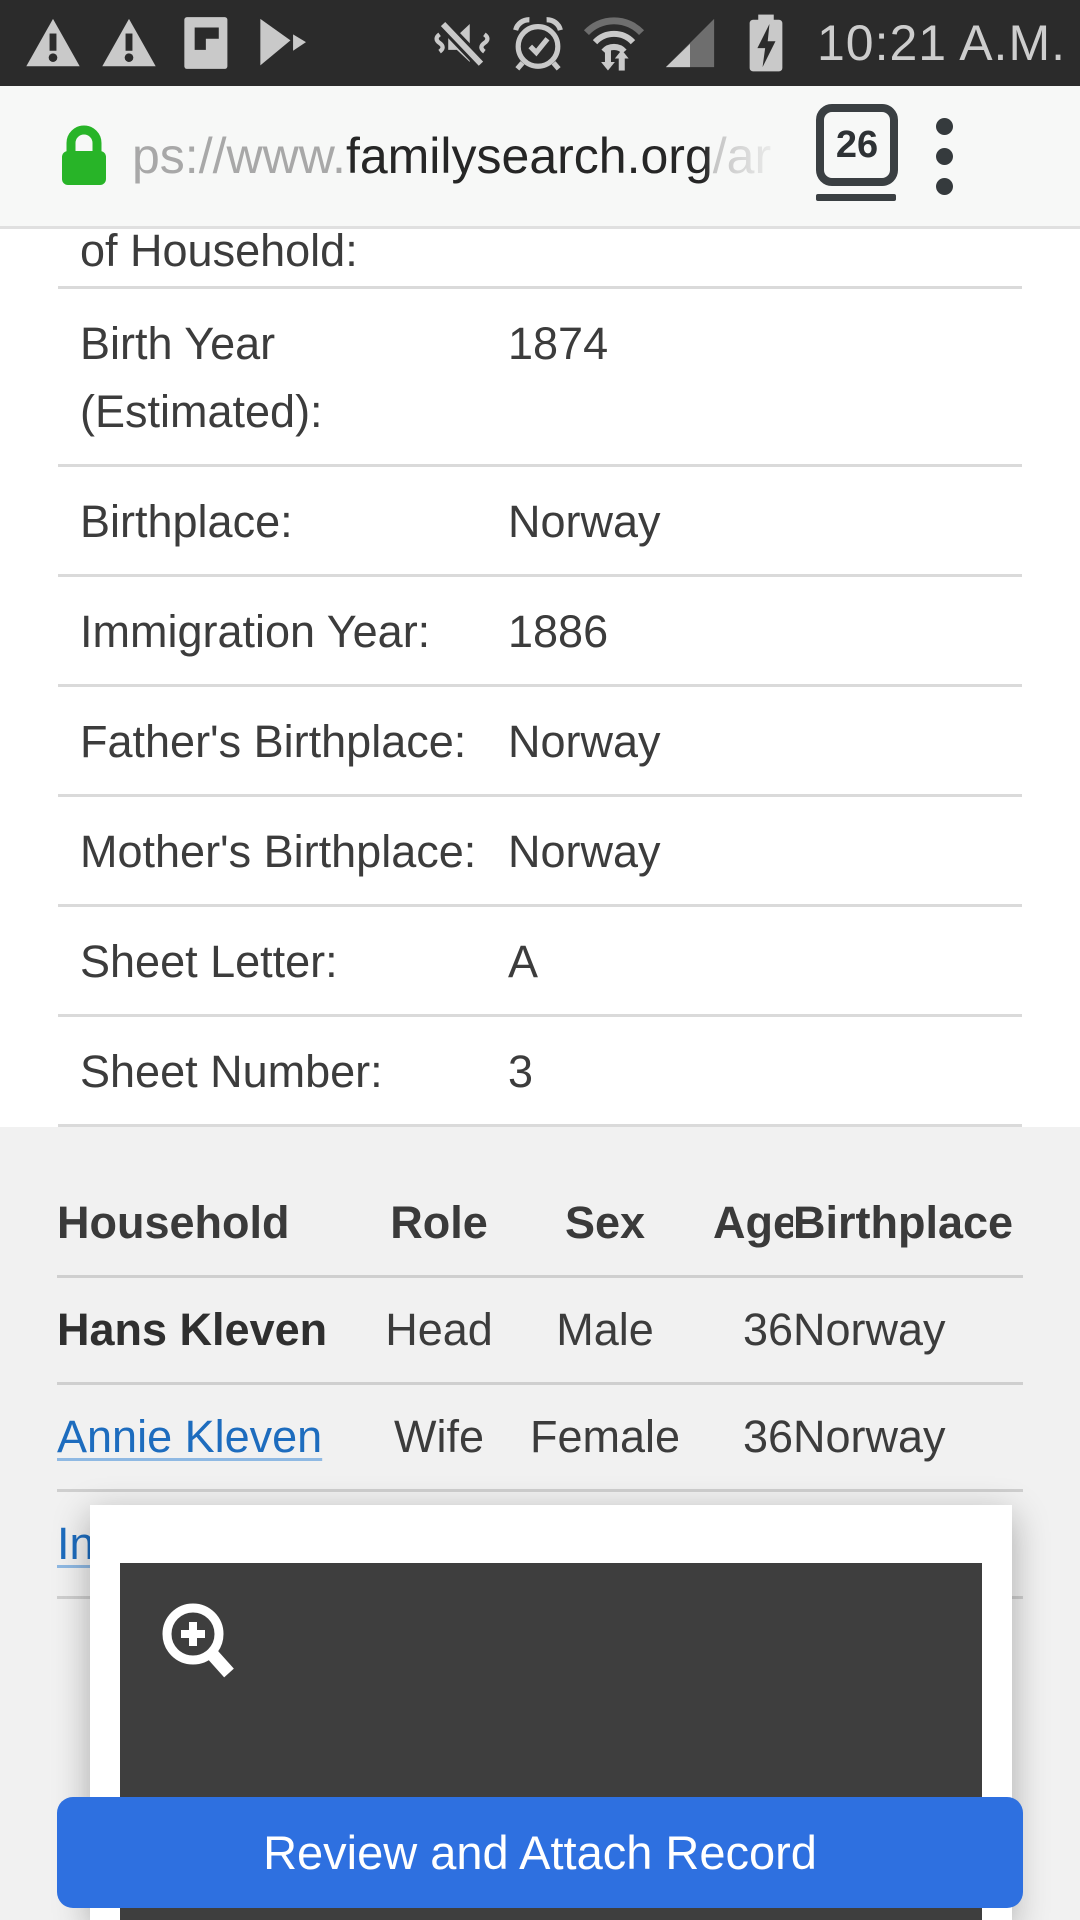 Image resolution: width=1080 pixels, height=1920 pixels. What do you see at coordinates (614, 44) in the screenshot?
I see `wifi-transfer-icon` at bounding box center [614, 44].